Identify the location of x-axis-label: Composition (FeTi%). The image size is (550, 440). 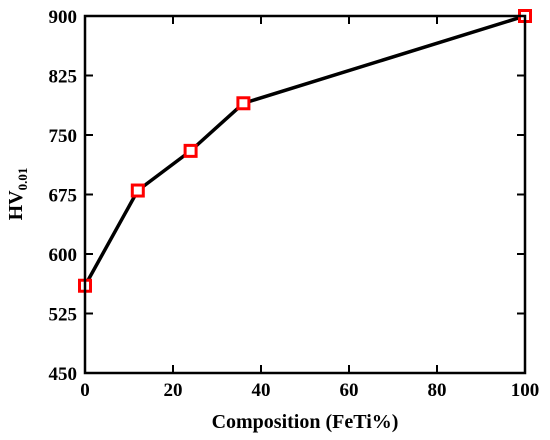
(305, 422).